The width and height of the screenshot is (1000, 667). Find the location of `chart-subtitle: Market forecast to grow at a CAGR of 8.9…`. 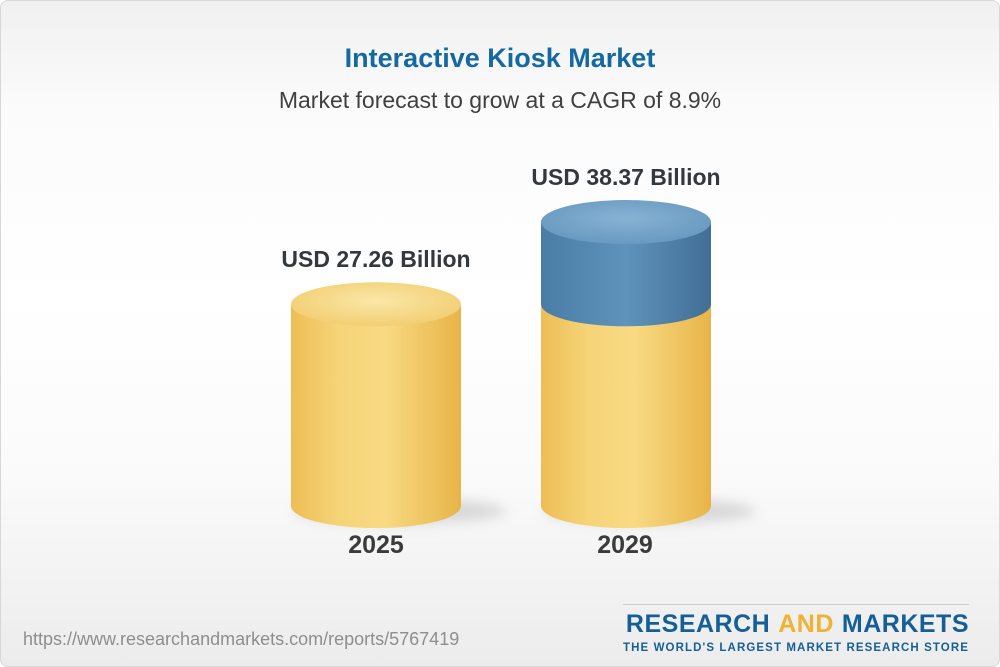

chart-subtitle: Market forecast to grow at a CAGR of 8.9… is located at coordinates (500, 100).